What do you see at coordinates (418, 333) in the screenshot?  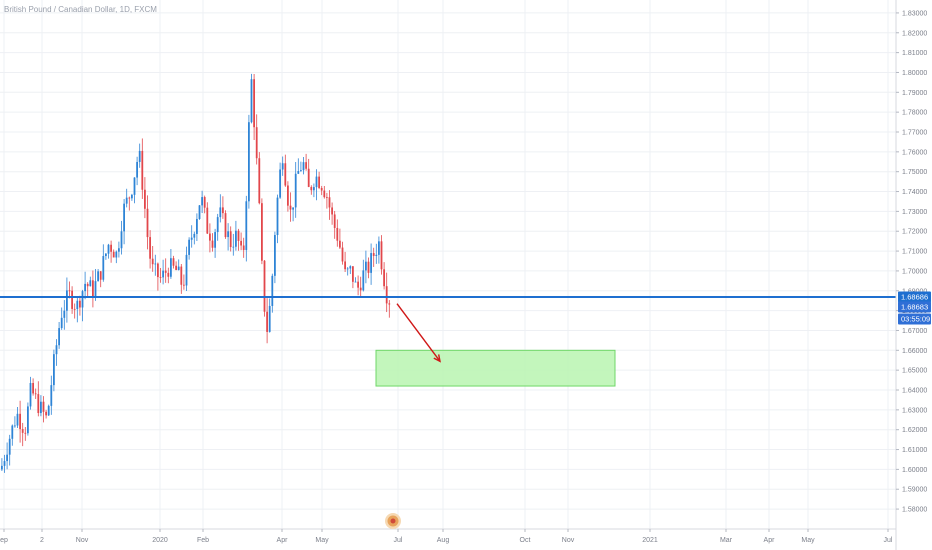 I see `arrow-layer` at bounding box center [418, 333].